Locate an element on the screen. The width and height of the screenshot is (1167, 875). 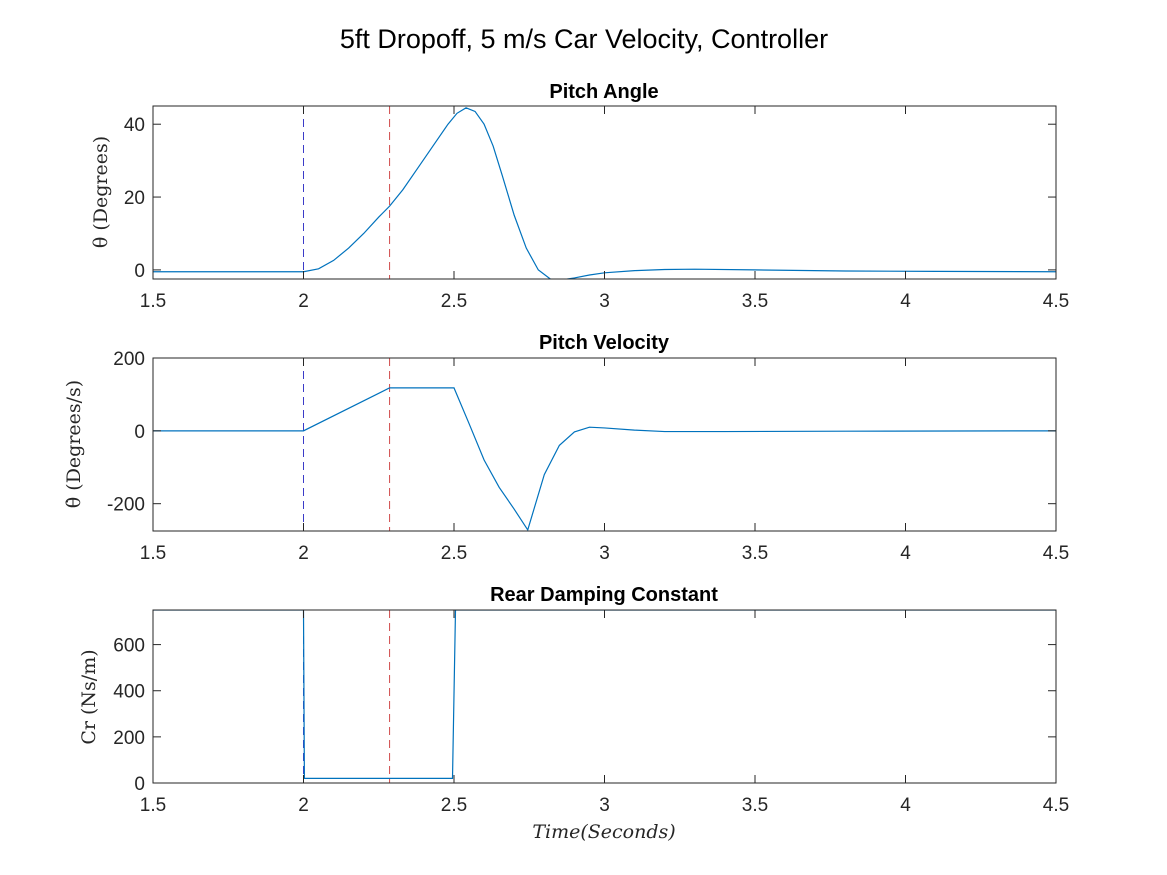
y-tick-label: 20 is located at coordinates (134, 198).